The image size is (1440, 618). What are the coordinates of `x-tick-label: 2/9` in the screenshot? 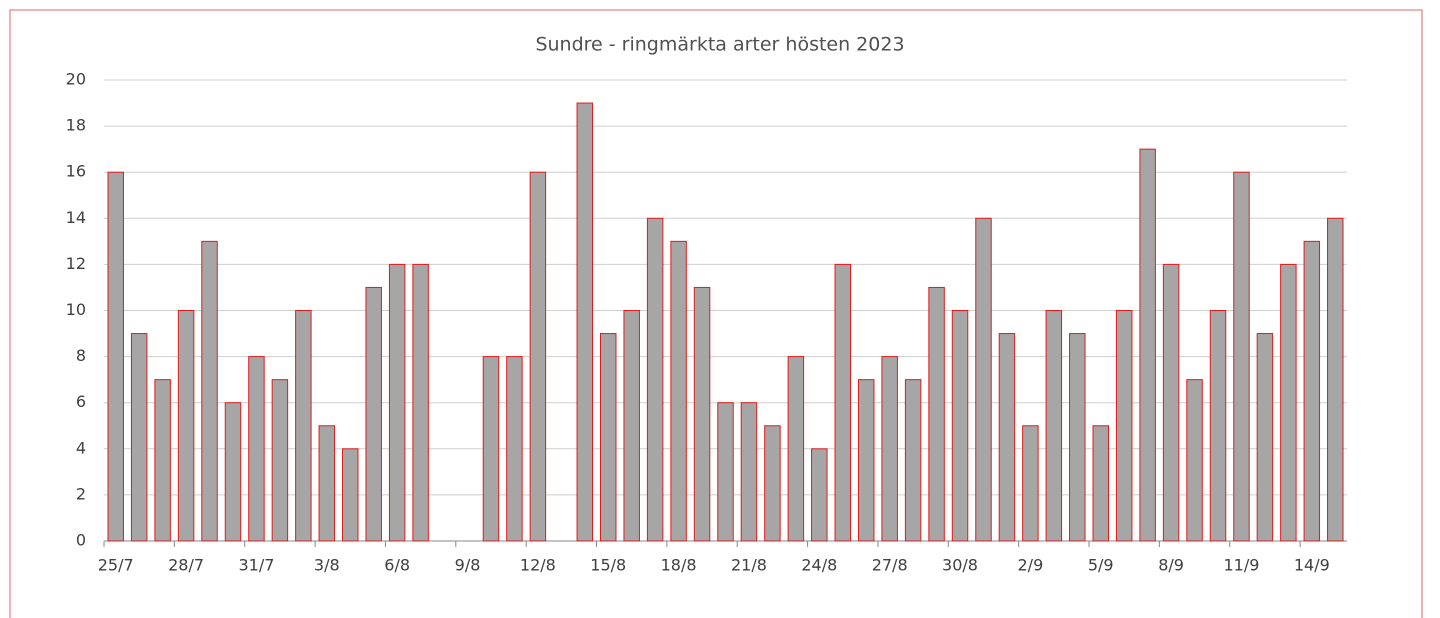 It's located at (1031, 565).